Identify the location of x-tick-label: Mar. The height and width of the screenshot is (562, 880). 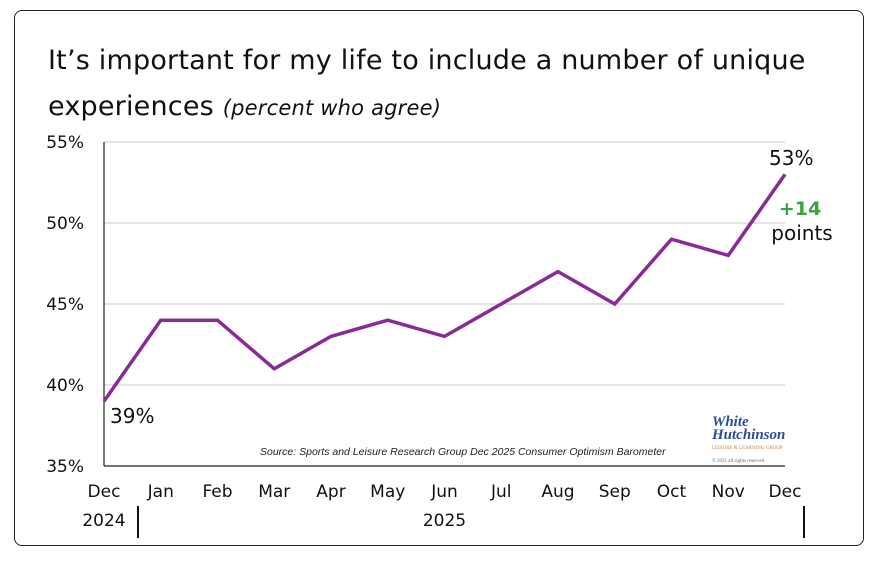
(274, 492).